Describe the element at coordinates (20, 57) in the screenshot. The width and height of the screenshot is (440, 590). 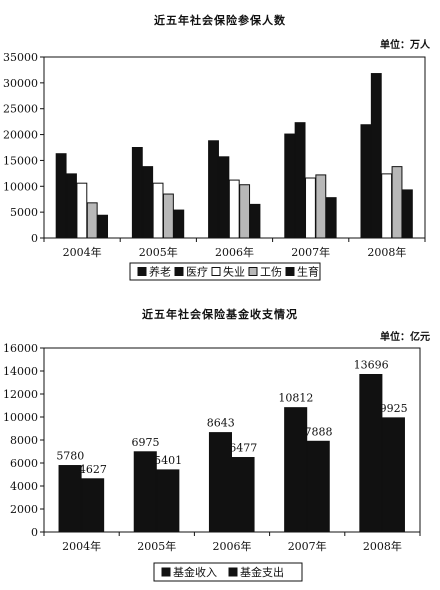
I see `y-tick-label: 35000` at that location.